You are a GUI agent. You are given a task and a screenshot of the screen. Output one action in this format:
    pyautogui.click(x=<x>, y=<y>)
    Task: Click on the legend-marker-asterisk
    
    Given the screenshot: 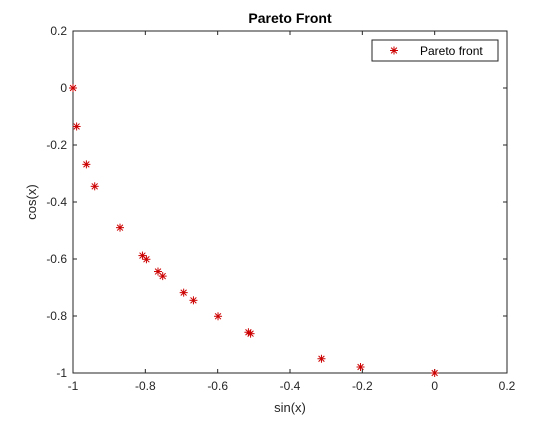 What is the action you would take?
    pyautogui.click(x=394, y=50)
    